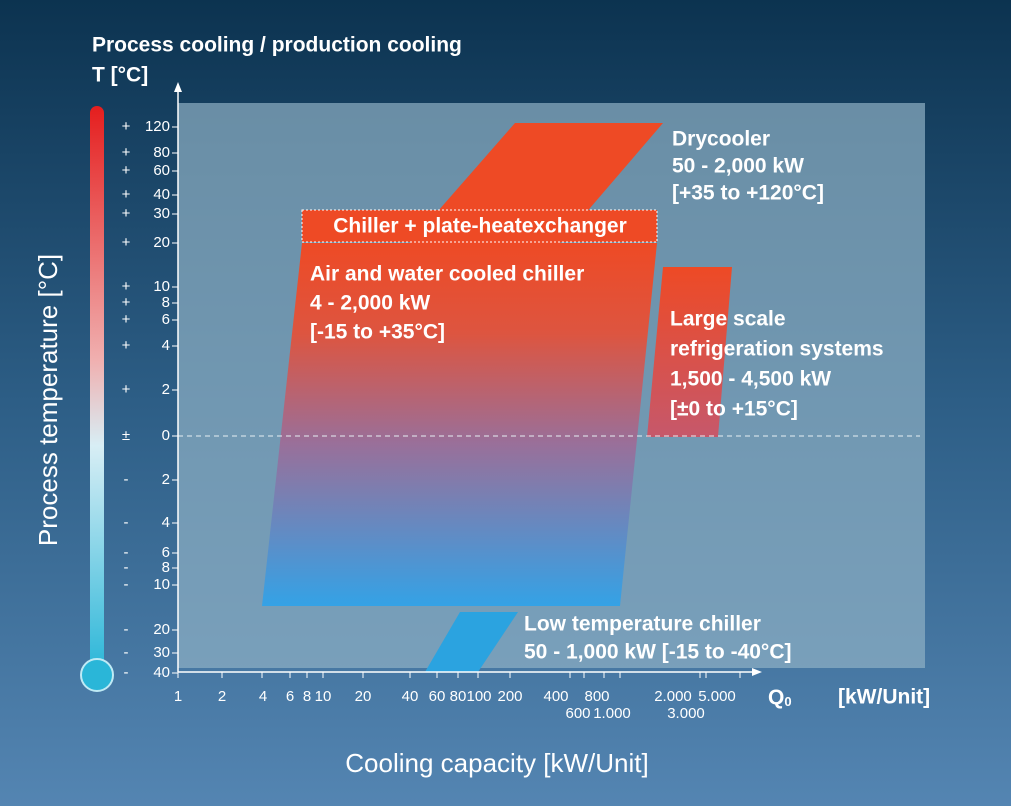  What do you see at coordinates (277, 45) in the screenshot?
I see `title: Process cooling / production cooling` at bounding box center [277, 45].